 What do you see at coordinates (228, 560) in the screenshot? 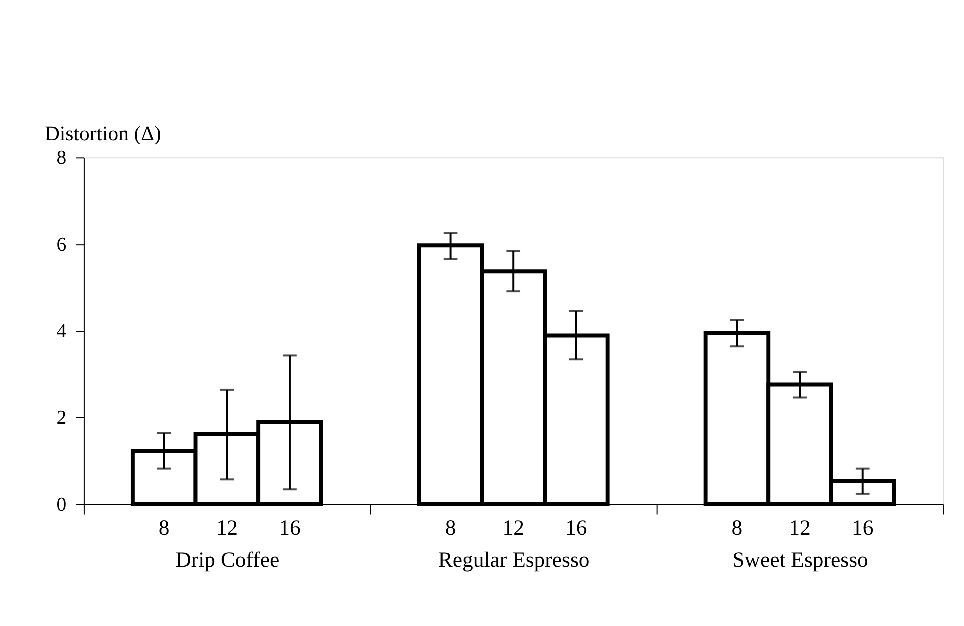
I see `x-tick-label: Drip Coffee` at bounding box center [228, 560].